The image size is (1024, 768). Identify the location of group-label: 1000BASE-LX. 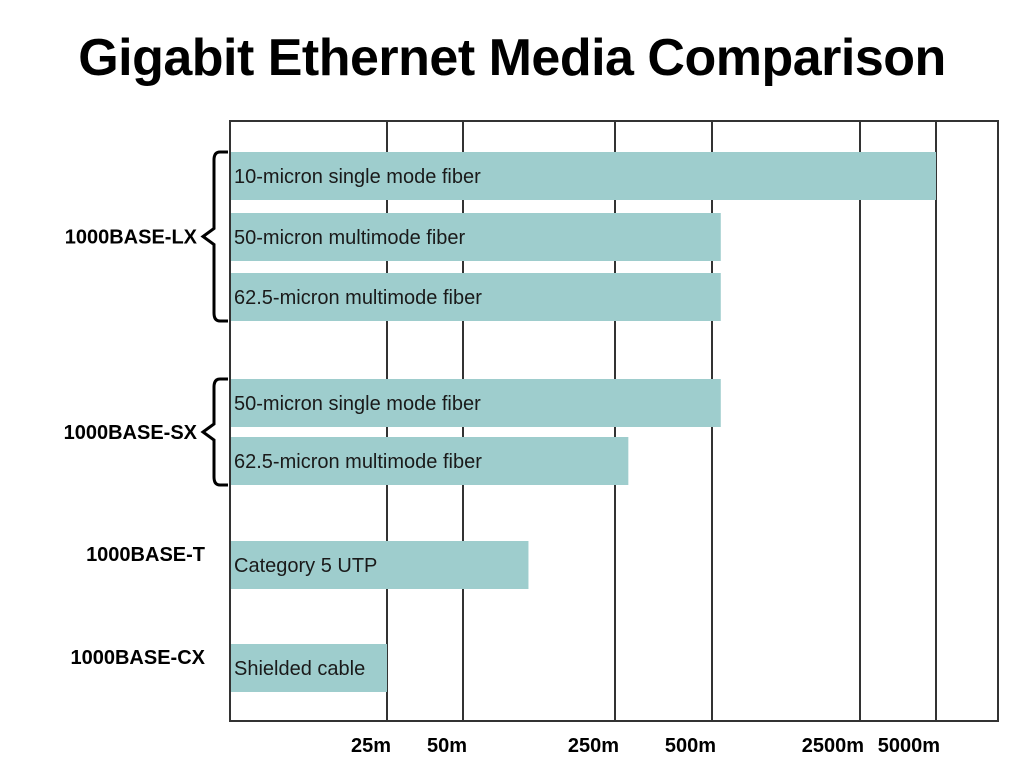
(131, 238).